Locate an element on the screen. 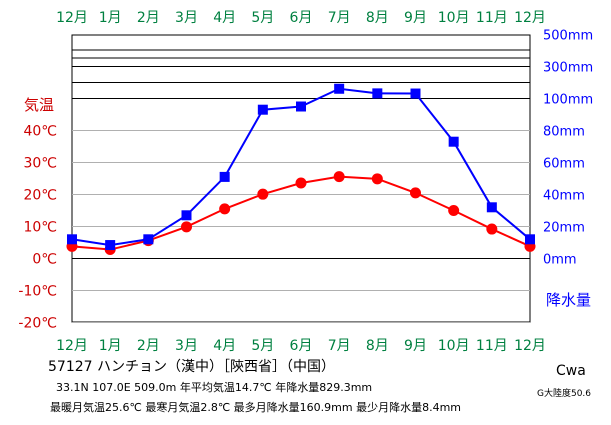  precip-tick-label: 500mm is located at coordinates (568, 36).